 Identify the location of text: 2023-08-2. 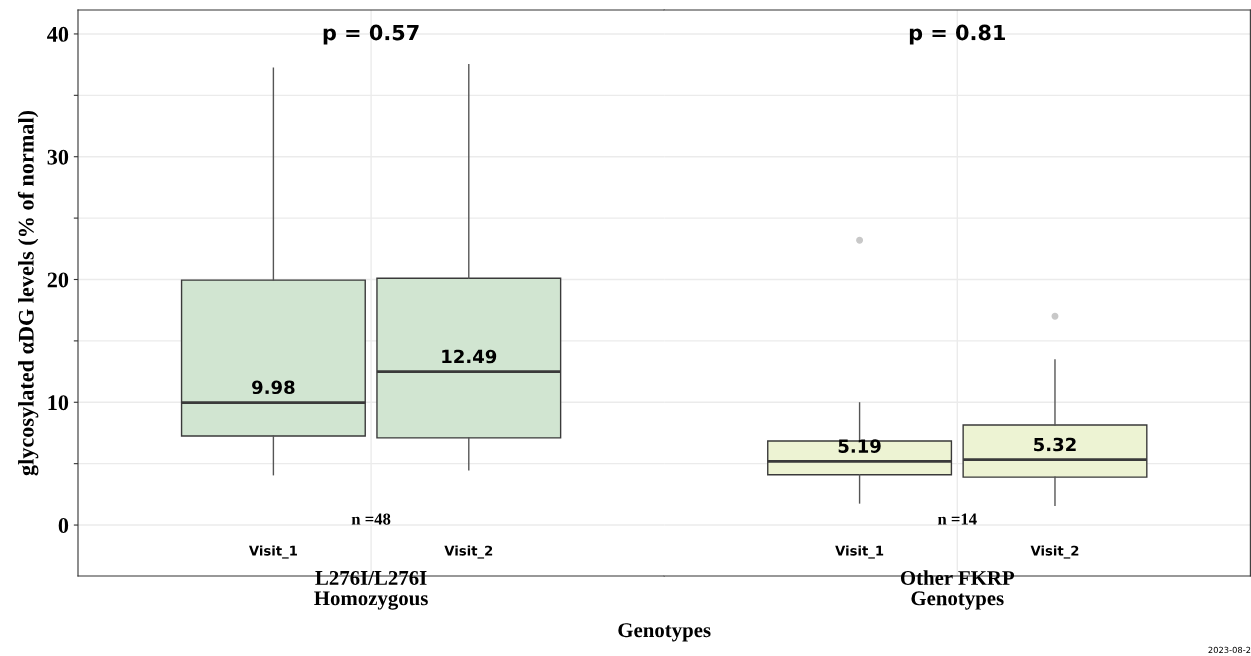
(1229, 650).